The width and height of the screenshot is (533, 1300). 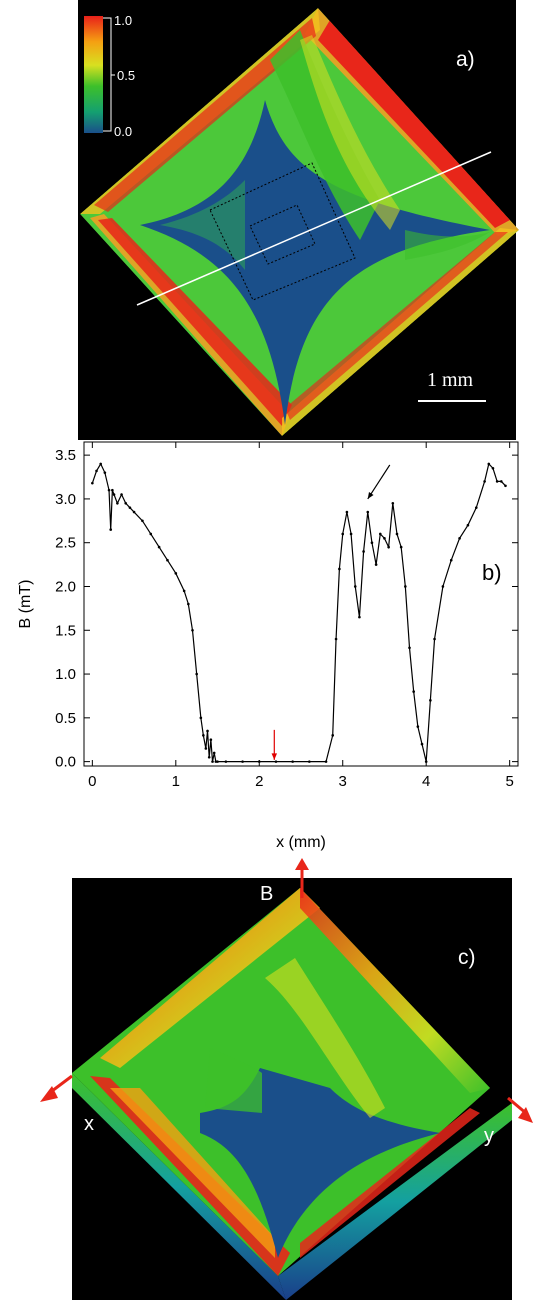 I want to click on annotation-arrow-shaft, so click(x=379, y=482).